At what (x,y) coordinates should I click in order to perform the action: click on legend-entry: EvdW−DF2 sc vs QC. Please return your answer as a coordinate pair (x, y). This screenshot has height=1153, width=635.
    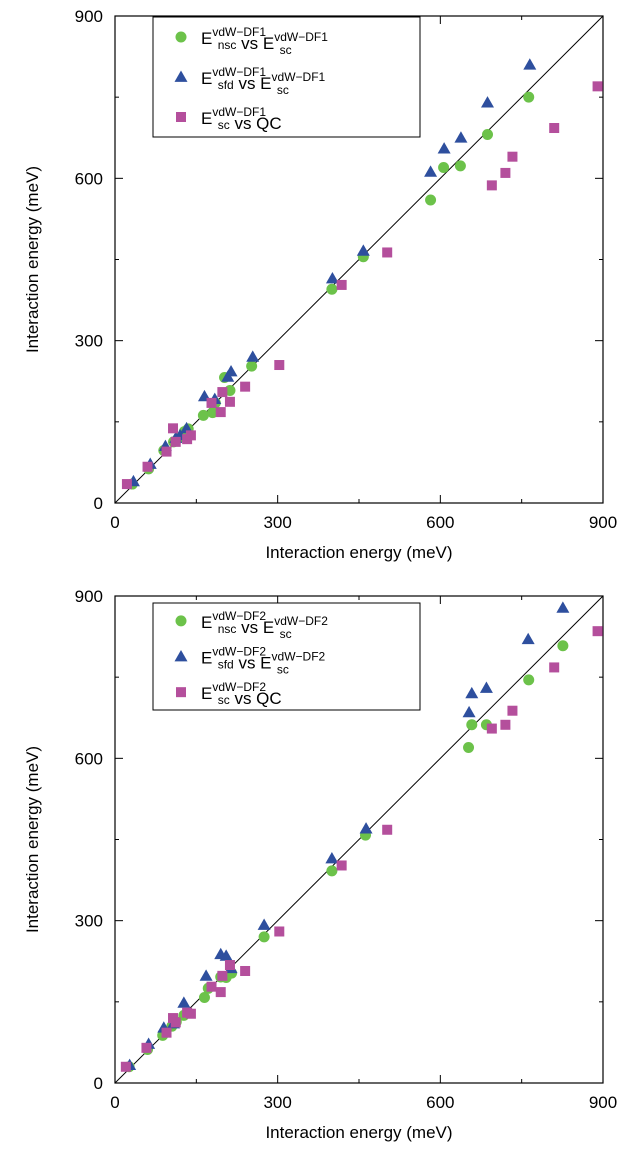
    Looking at the image, I should click on (241, 694).